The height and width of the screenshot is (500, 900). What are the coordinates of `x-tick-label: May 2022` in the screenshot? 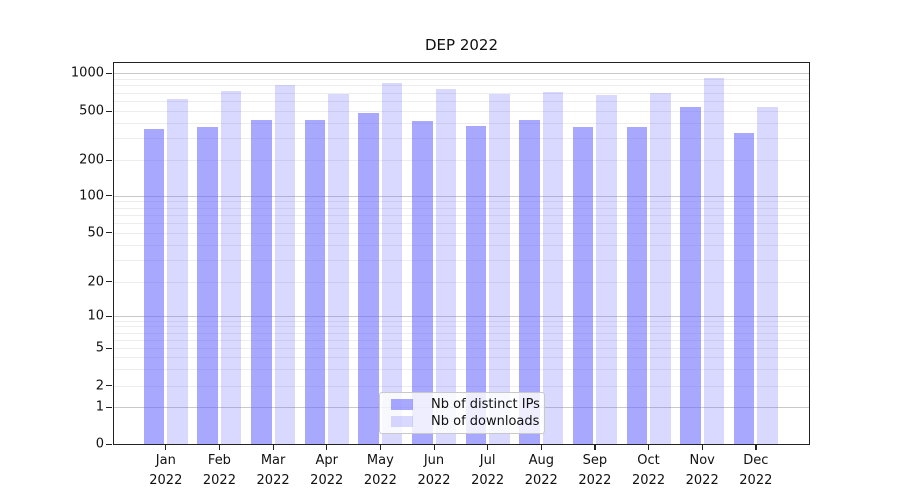 It's located at (380, 470).